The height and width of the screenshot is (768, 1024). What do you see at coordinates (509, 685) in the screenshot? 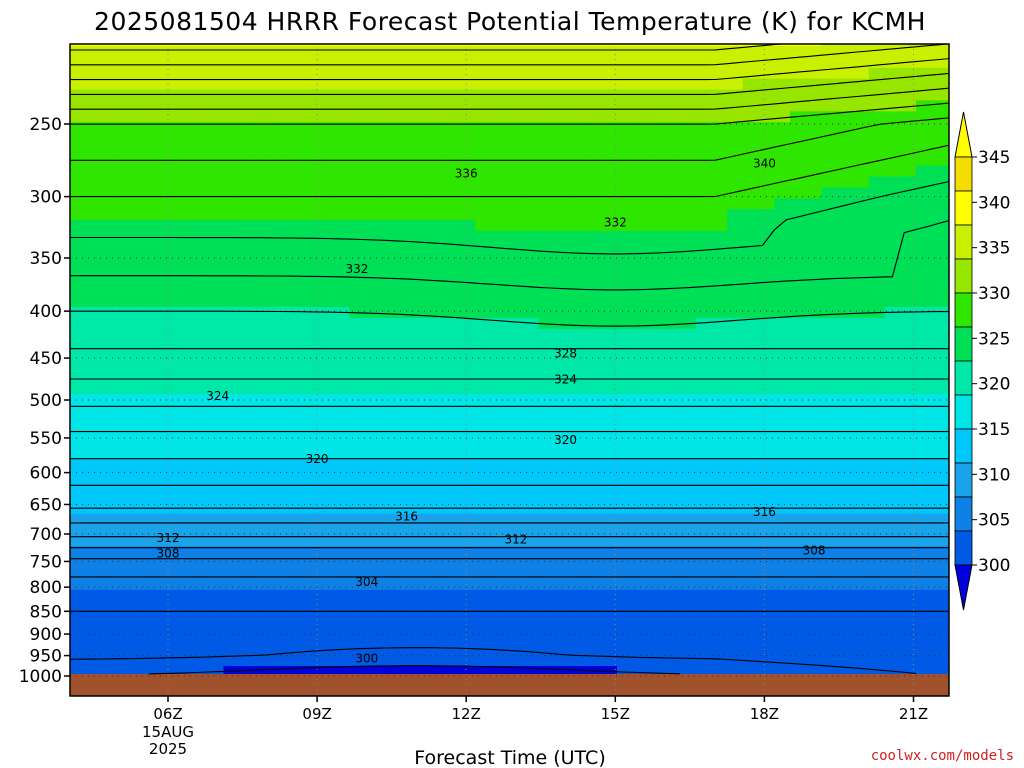
I see `ground-mask` at bounding box center [509, 685].